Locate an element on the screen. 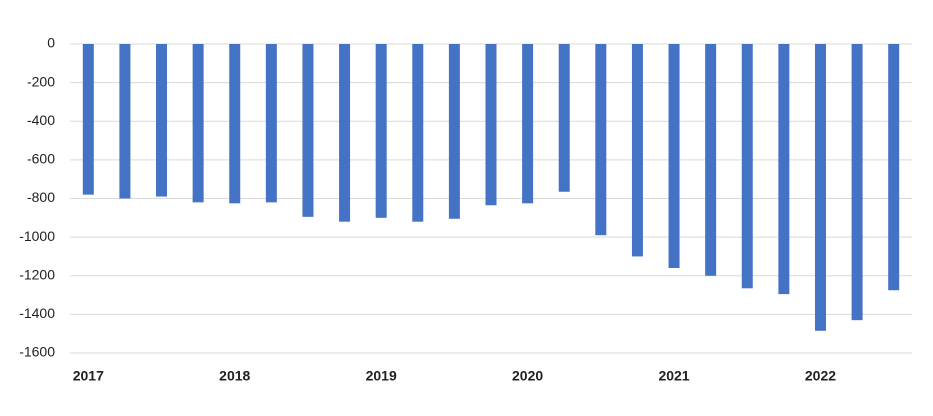 This screenshot has width=933, height=416. x-tick-label: 2021 is located at coordinates (673, 376).